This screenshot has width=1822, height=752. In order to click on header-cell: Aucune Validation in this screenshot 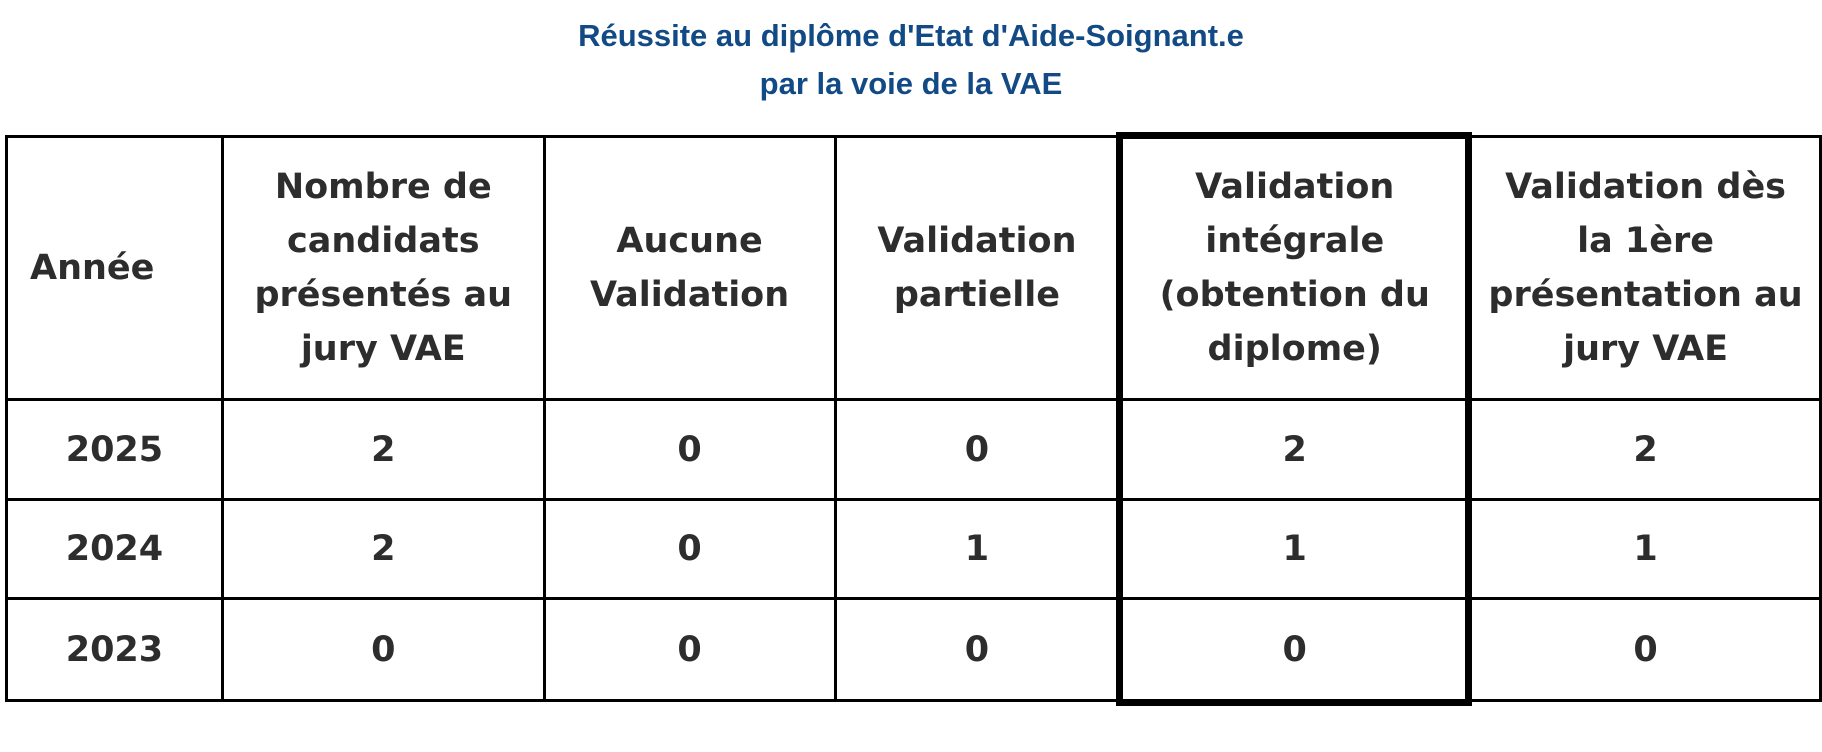, I will do `click(689, 268)`.